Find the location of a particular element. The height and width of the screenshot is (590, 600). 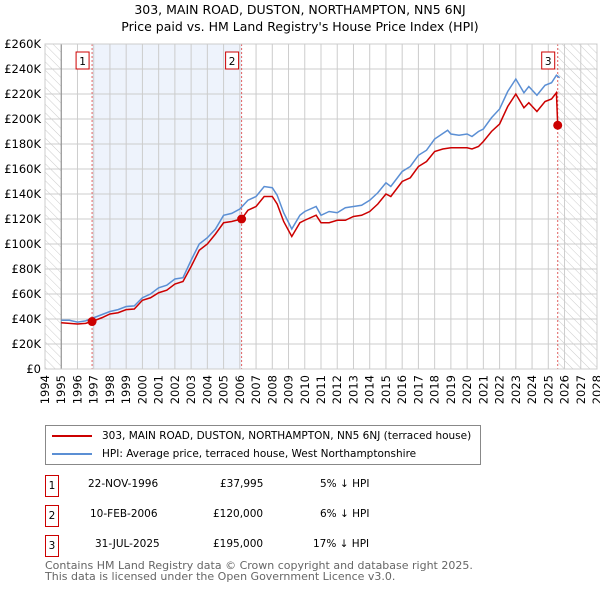

hpi-diff: 5% ↓ HPI is located at coordinates (345, 484).